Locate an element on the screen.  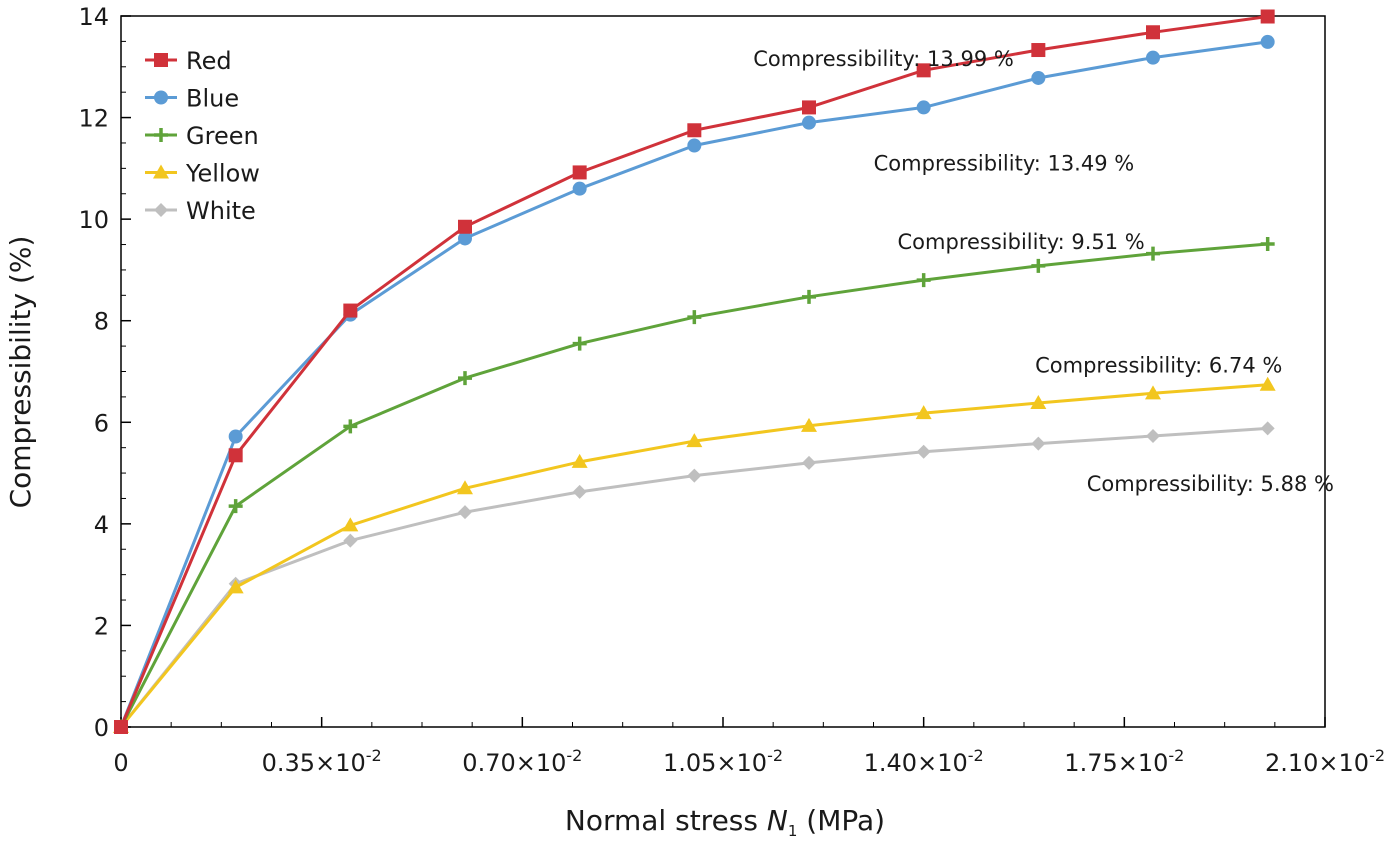
legend-item-blue: Blue is located at coordinates (192, 99).